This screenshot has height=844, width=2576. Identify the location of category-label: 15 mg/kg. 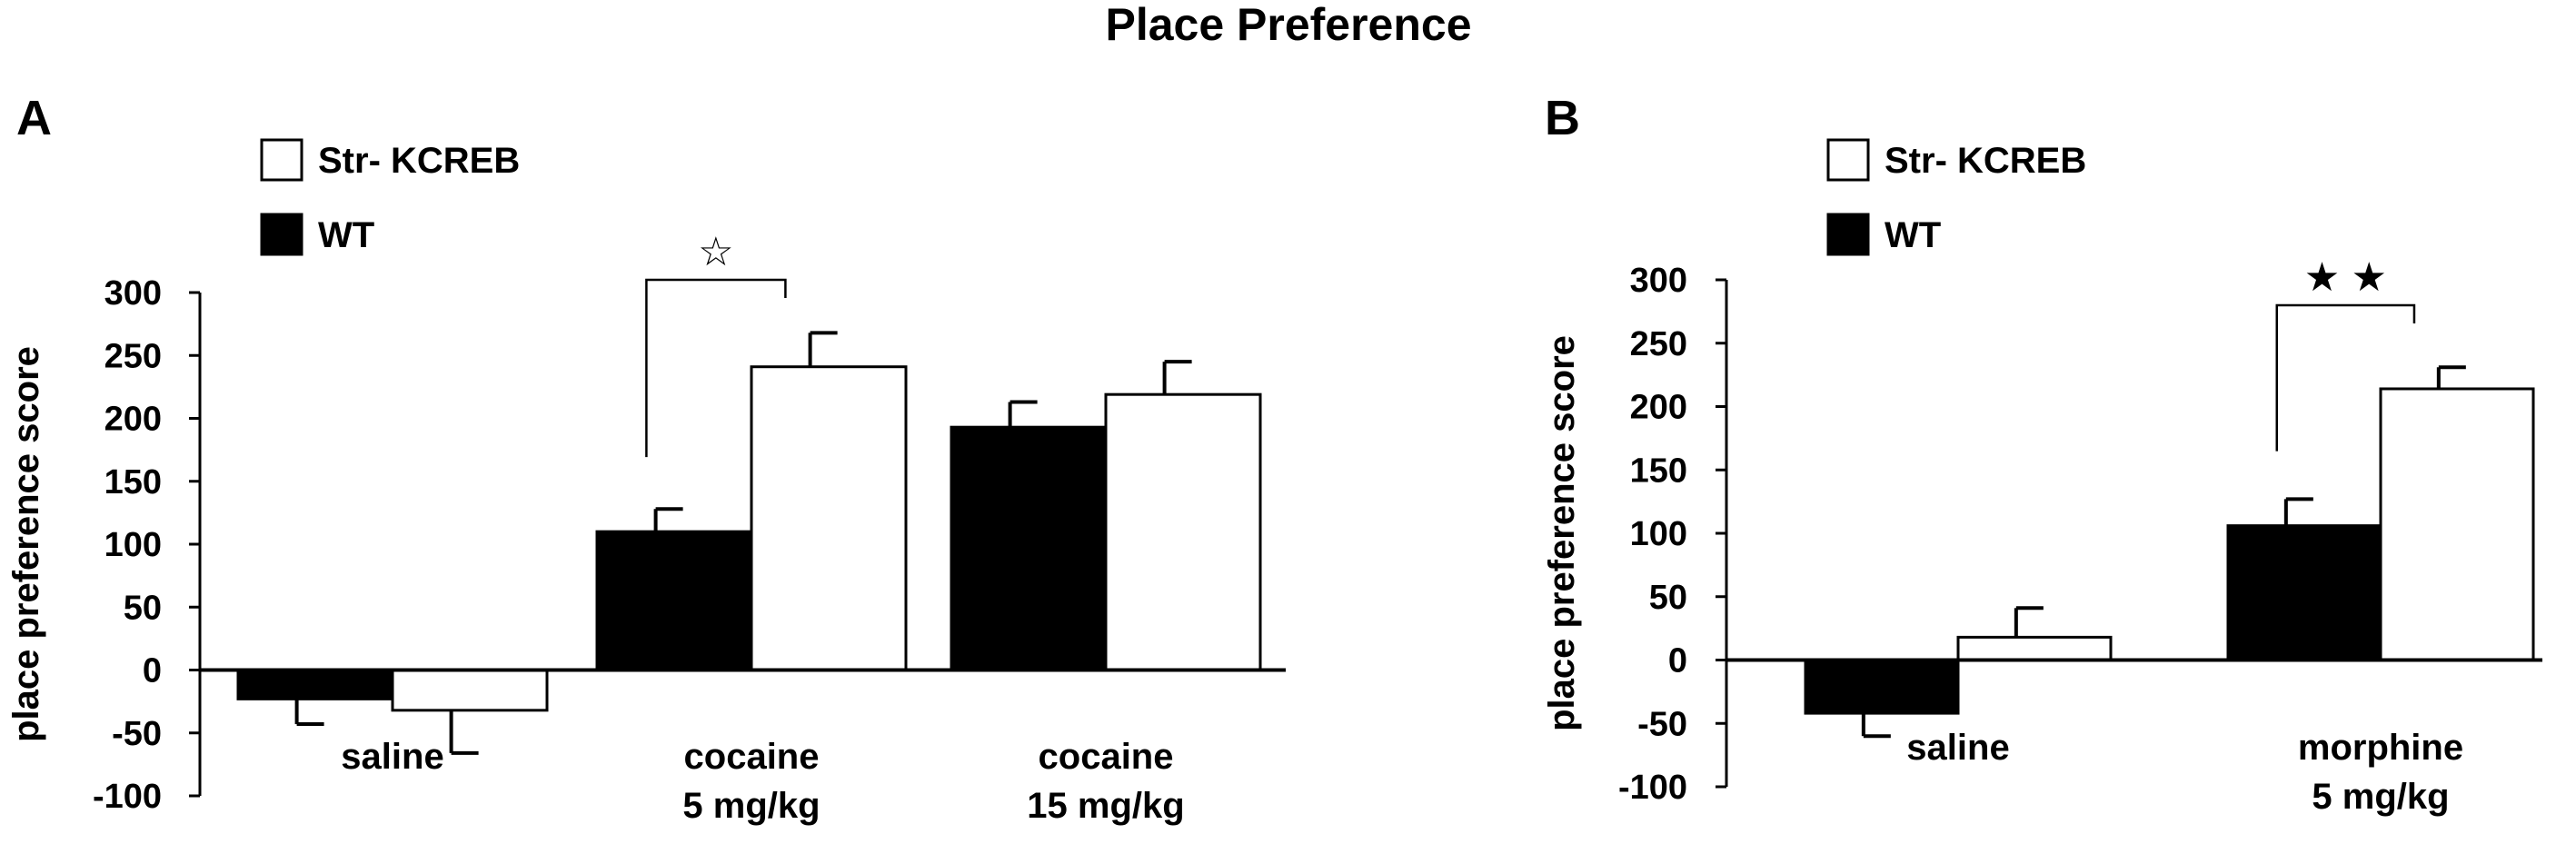
(1105, 806).